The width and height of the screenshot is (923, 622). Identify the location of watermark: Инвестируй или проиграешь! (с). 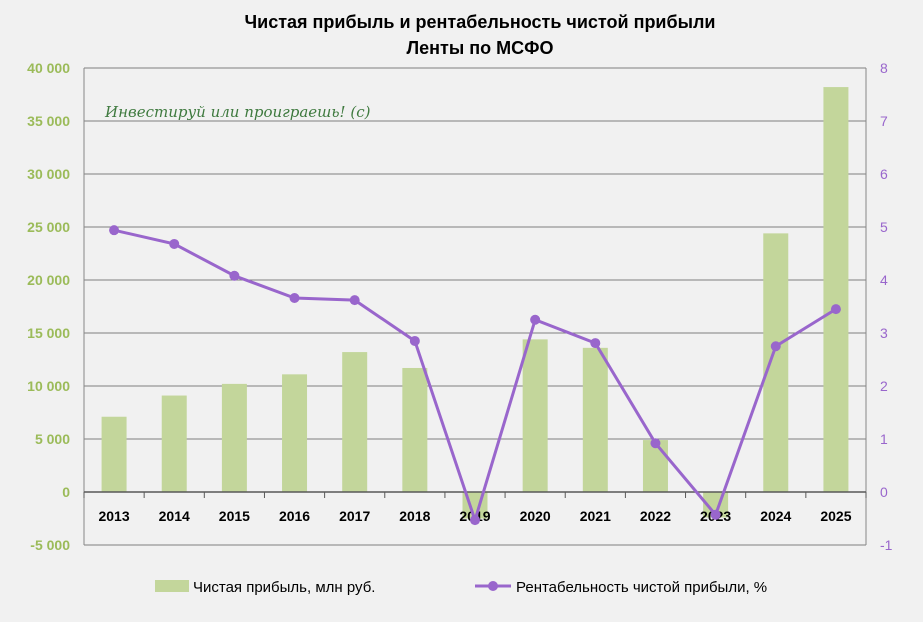
(237, 112).